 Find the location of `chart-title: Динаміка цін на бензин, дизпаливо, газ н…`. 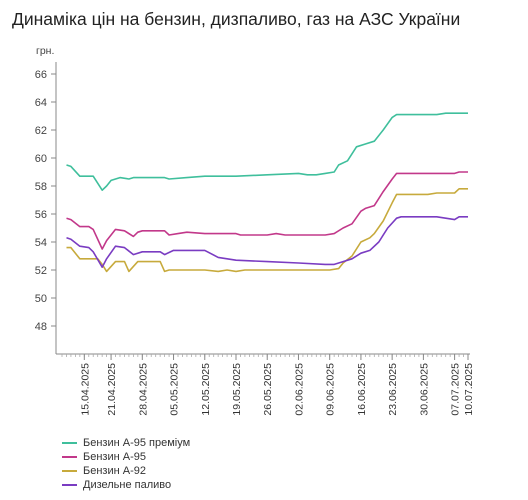

chart-title: Динаміка цін на бензин, дизпаливо, газ н… is located at coordinates (236, 19).